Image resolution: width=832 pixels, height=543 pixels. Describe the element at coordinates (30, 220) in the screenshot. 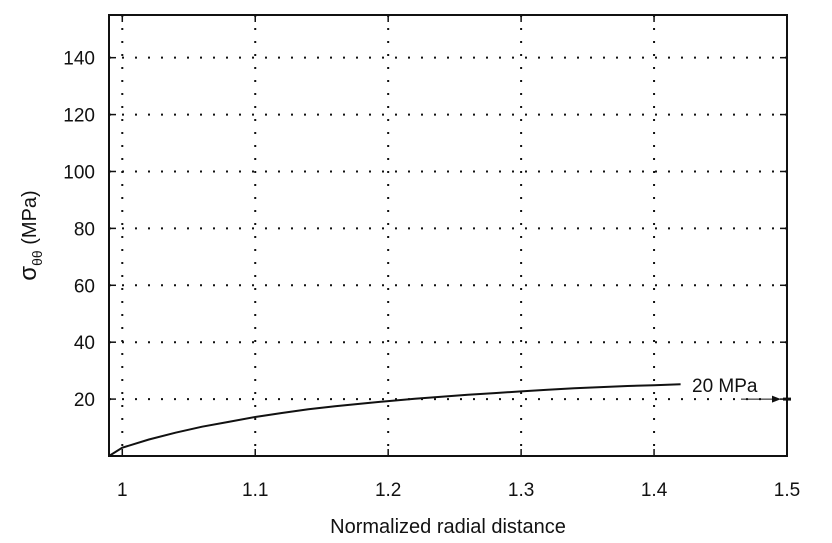

I see `y-axis-unit: (MPa)` at that location.